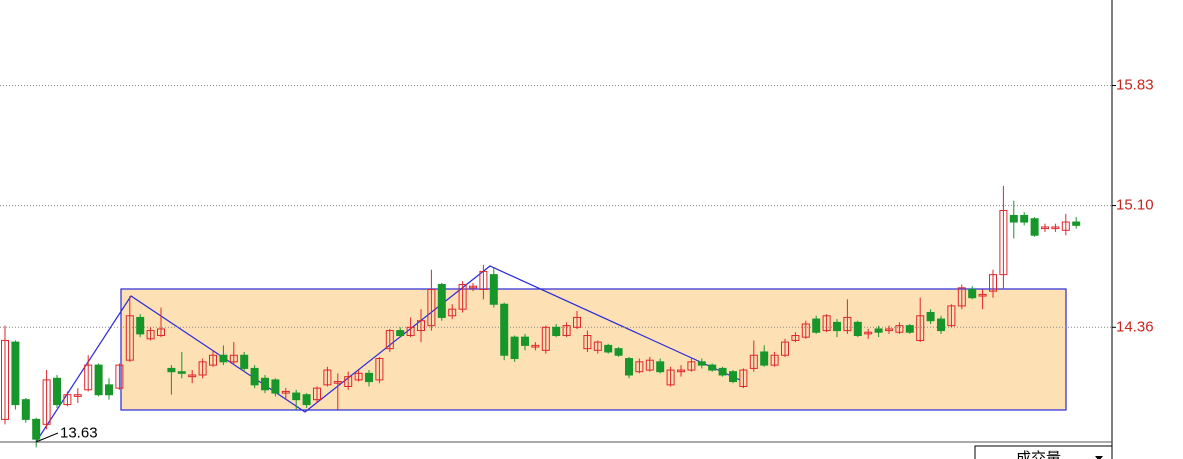 The width and height of the screenshot is (1183, 459). Describe the element at coordinates (47, 437) in the screenshot. I see `low-pointer` at that location.